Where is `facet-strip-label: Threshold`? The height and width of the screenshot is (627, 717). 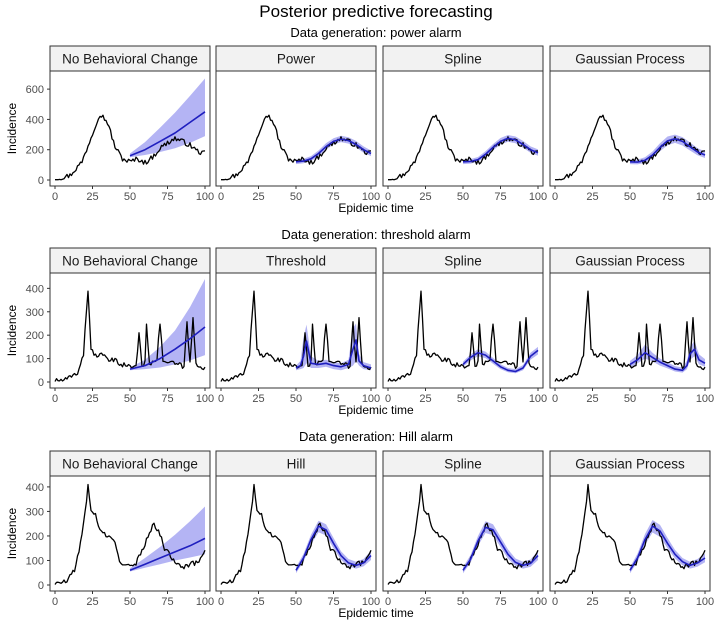
facet-strip-label: Threshold is located at coordinates (296, 261).